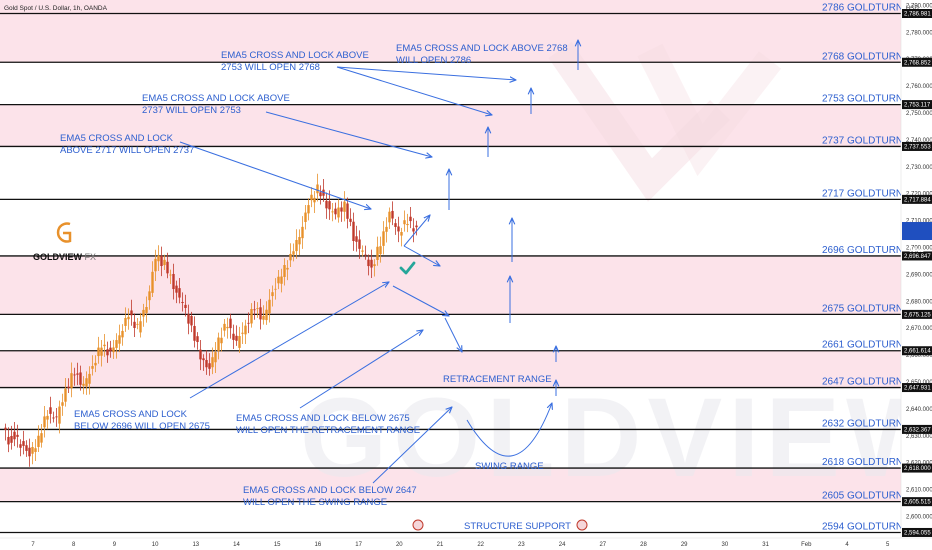 The image size is (932, 550). I want to click on band-top, so click(450, 7).